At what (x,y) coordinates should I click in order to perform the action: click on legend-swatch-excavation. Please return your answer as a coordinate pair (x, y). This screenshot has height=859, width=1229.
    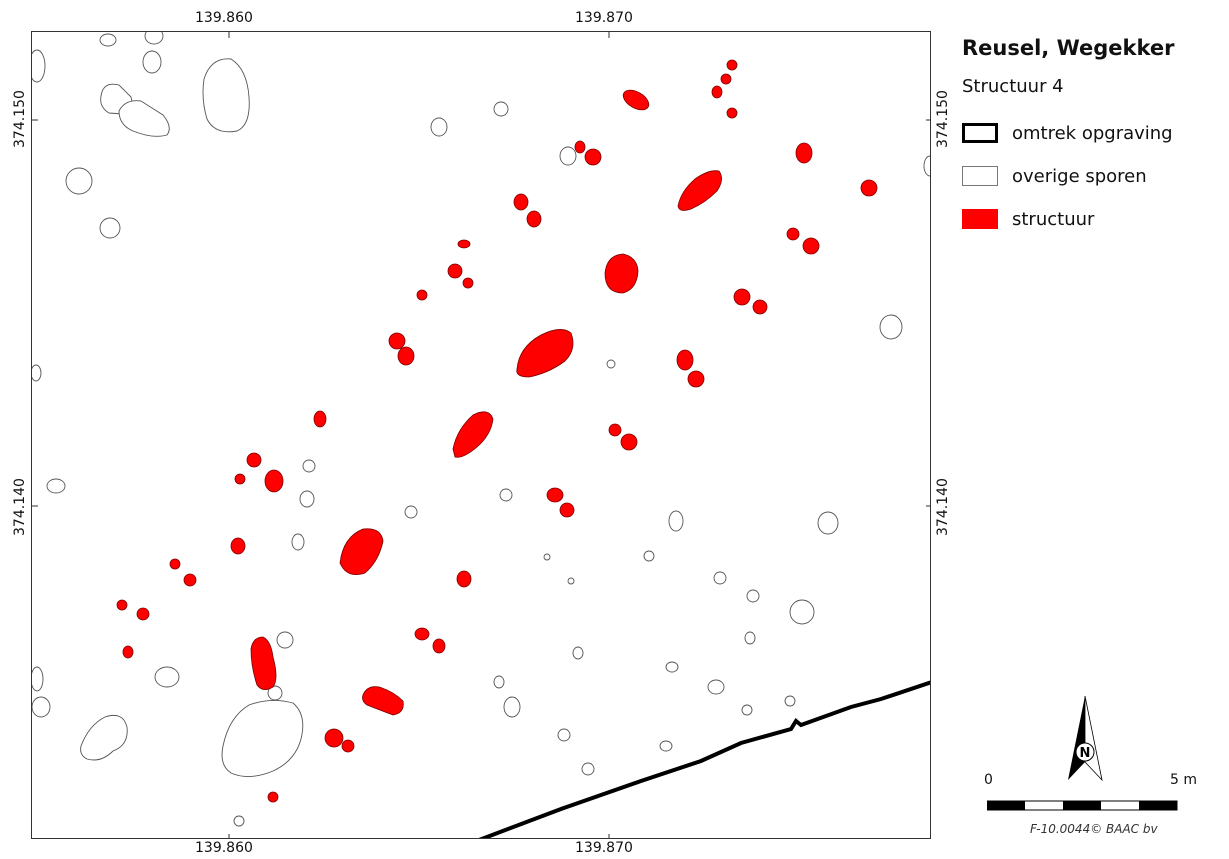
    Looking at the image, I should click on (980, 133).